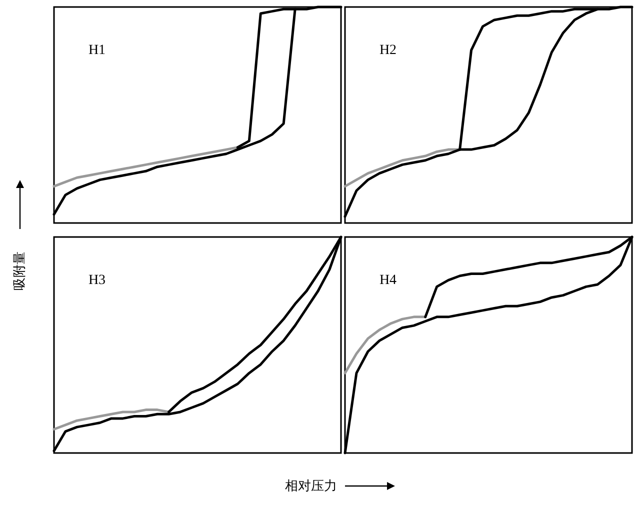 This screenshot has height=515, width=638. I want to click on text: H1, so click(97, 50).